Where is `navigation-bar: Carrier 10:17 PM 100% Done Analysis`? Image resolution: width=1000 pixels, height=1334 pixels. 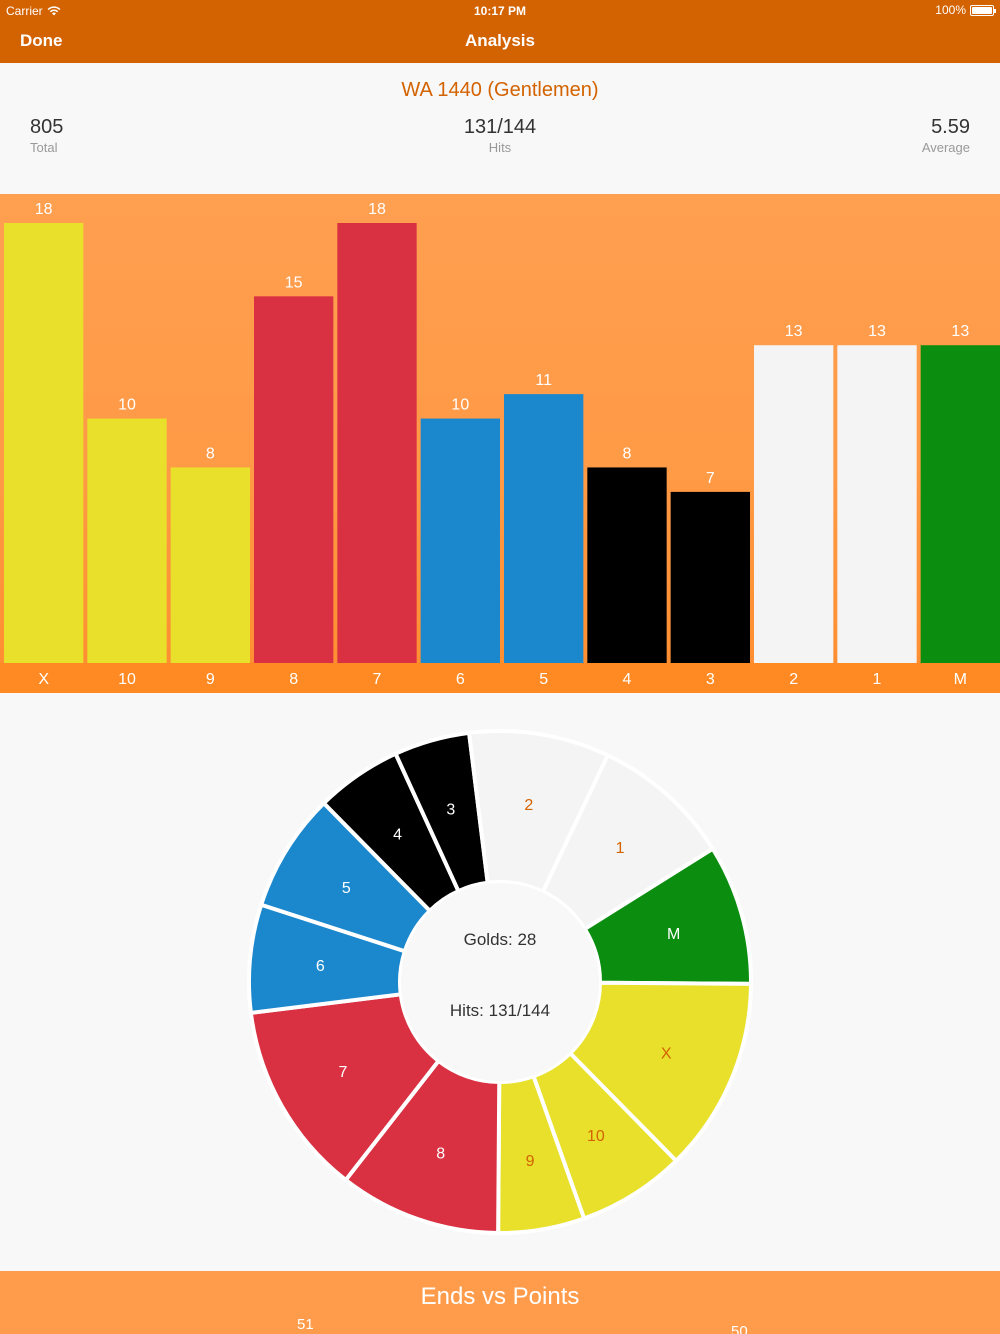 navigation-bar: Carrier 10:17 PM 100% Done Analysis is located at coordinates (500, 31).